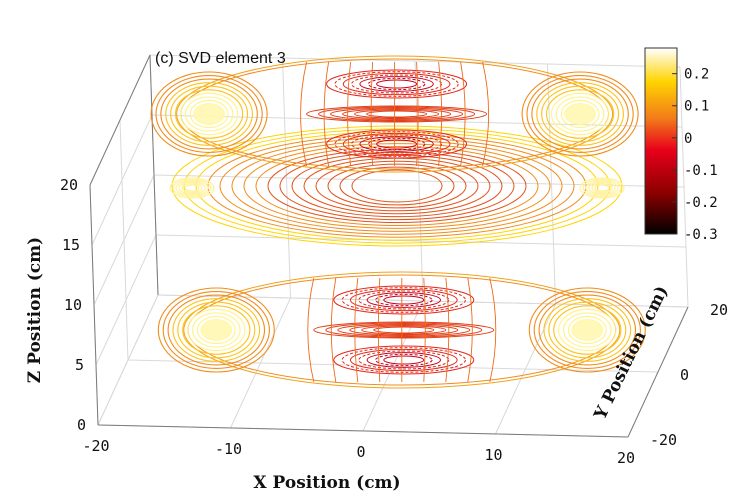  Describe the element at coordinates (124, 240) in the screenshot. I see `grid-line-y` at that location.